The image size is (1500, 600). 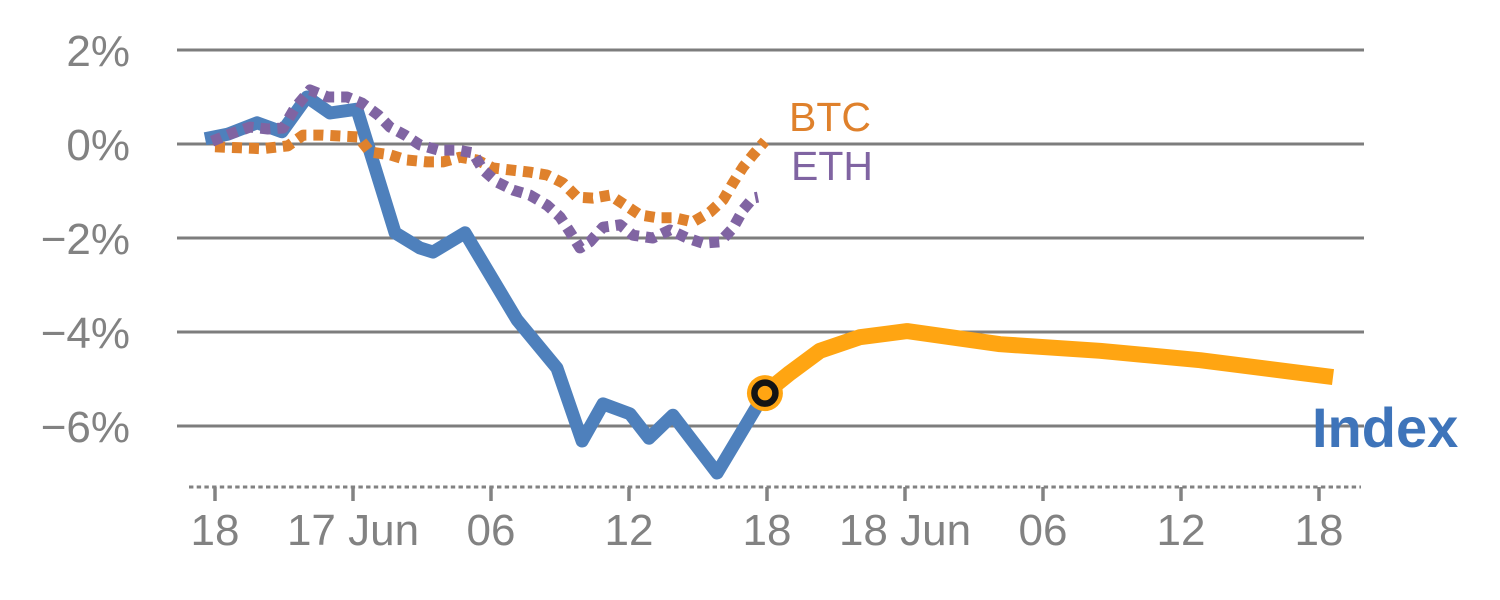 What do you see at coordinates (1047, 361) in the screenshot?
I see `index-forecast-line` at bounding box center [1047, 361].